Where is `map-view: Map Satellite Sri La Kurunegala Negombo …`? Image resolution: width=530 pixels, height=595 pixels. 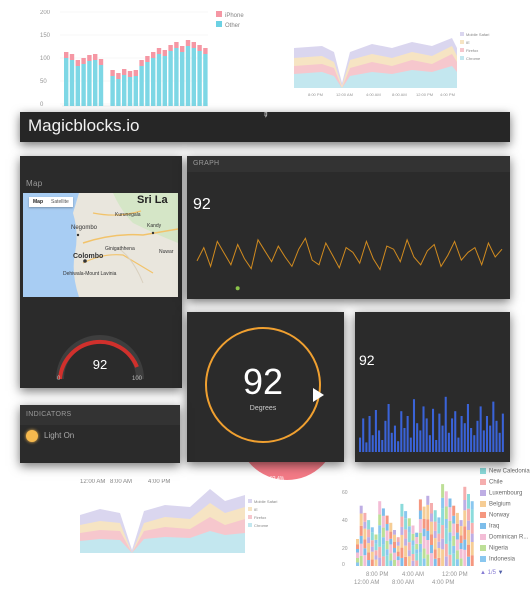
map-view: Map Satellite Sri La Kurunegala Negombo … is located at coordinates (100, 245).